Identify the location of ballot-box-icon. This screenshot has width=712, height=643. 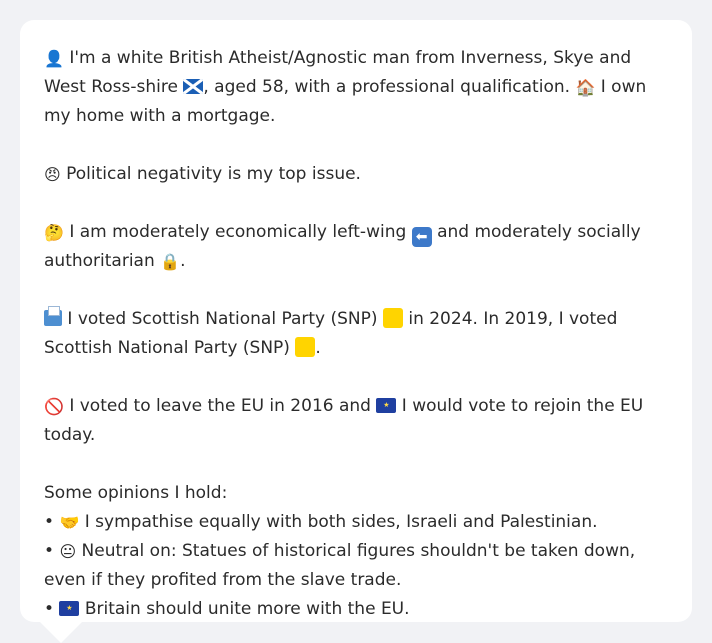
(53, 316).